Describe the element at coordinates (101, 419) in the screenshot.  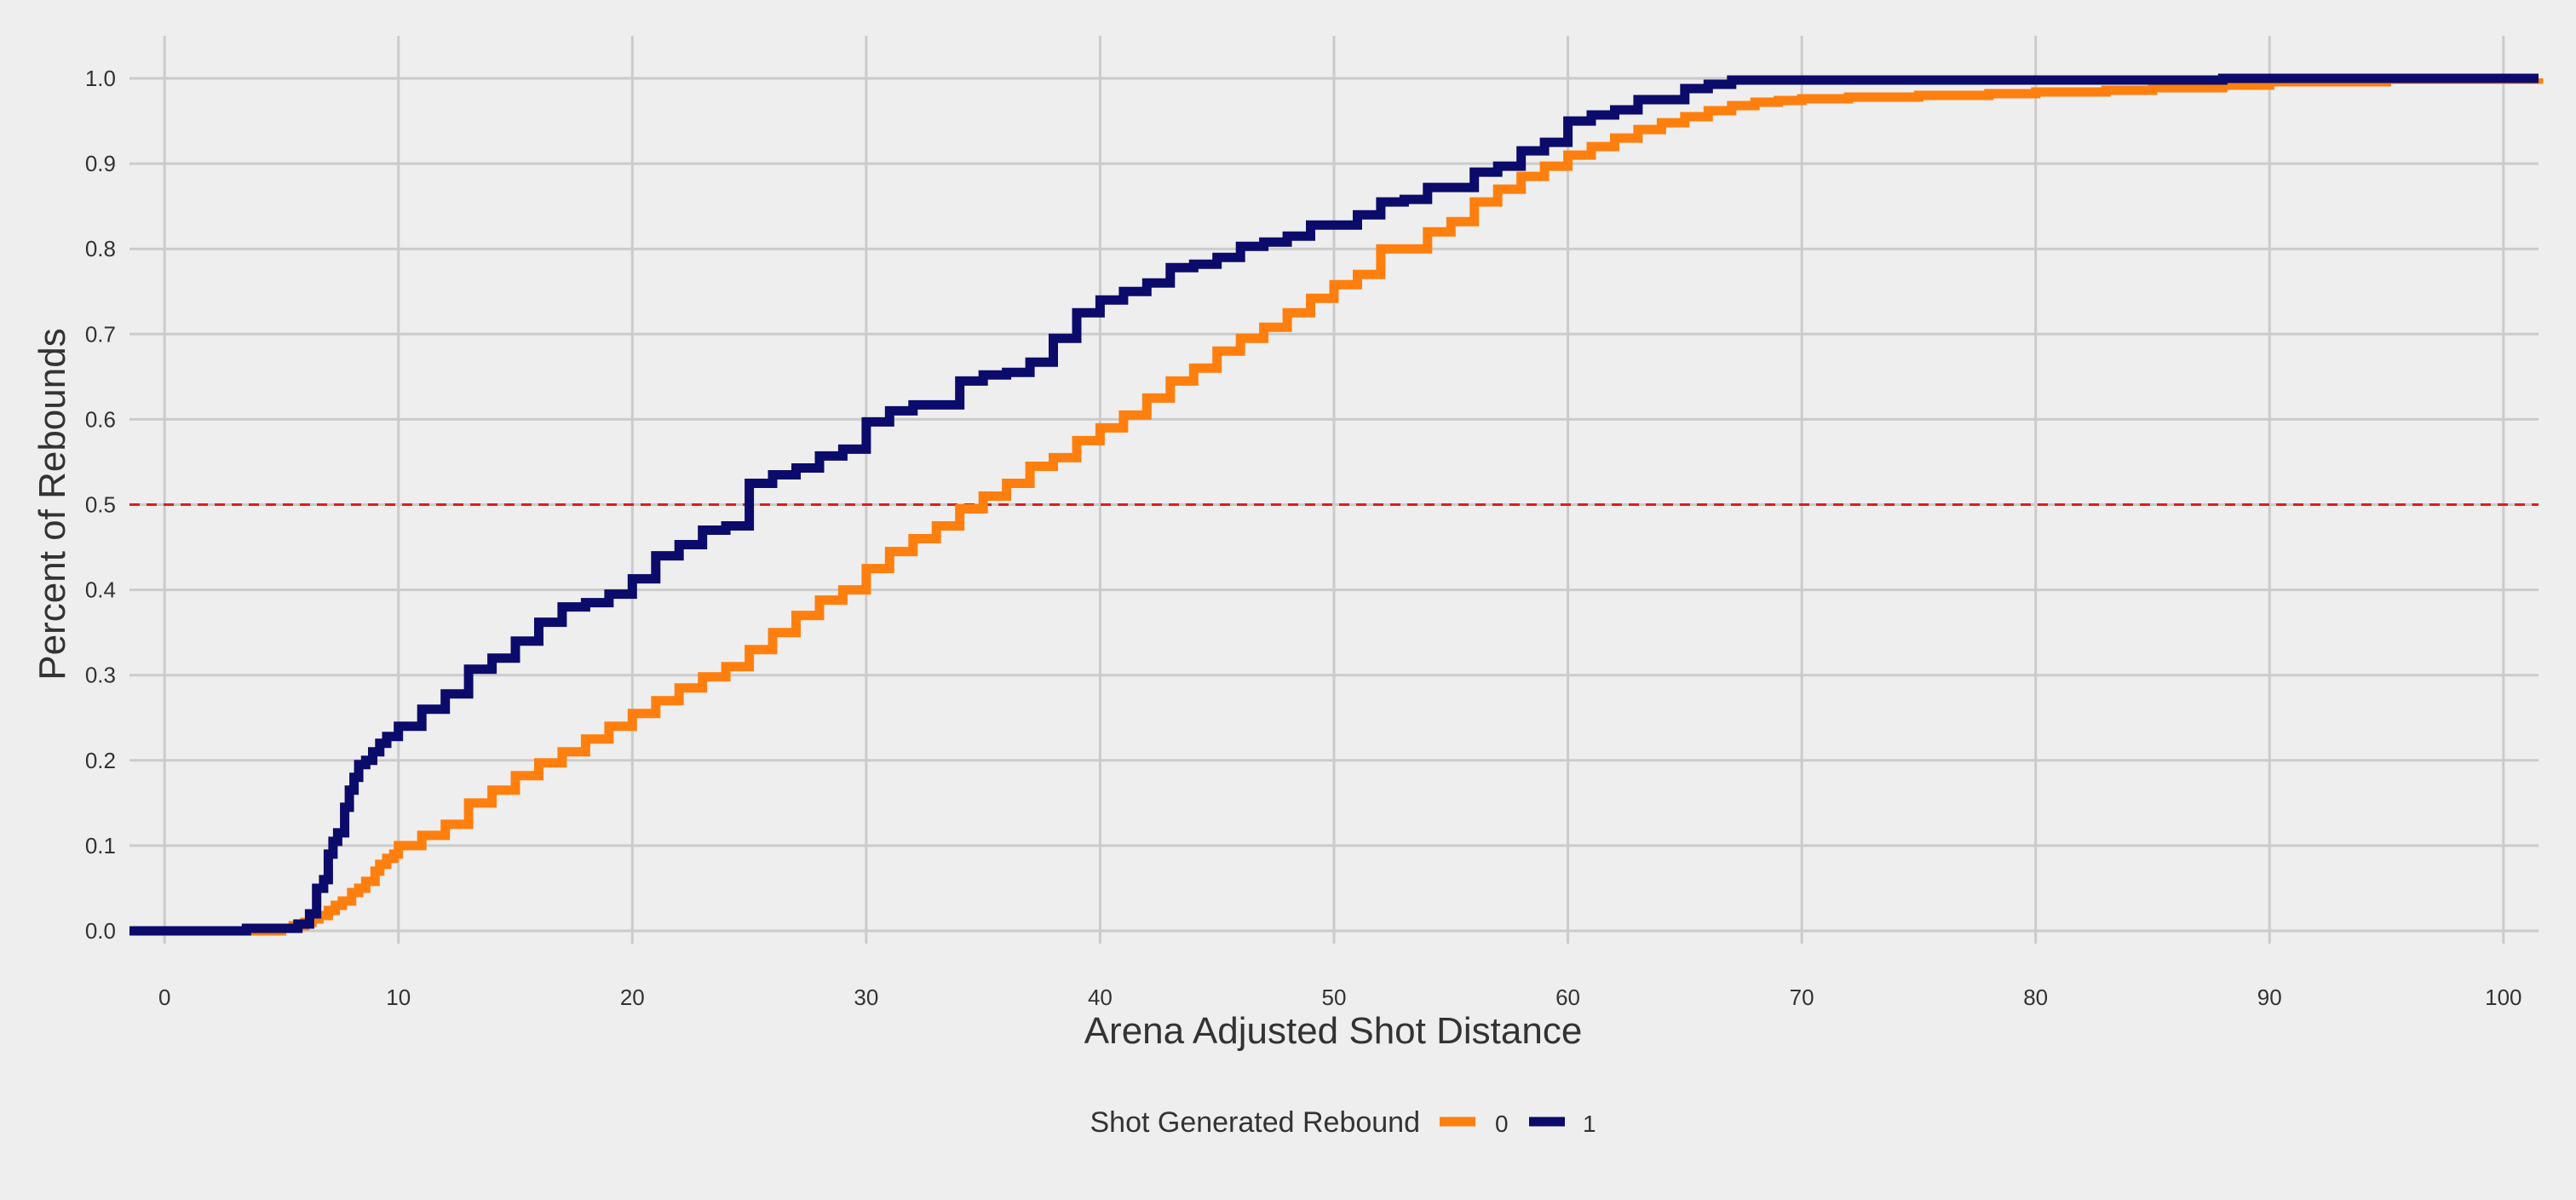
I see `y-tick-label: 0.6` at that location.